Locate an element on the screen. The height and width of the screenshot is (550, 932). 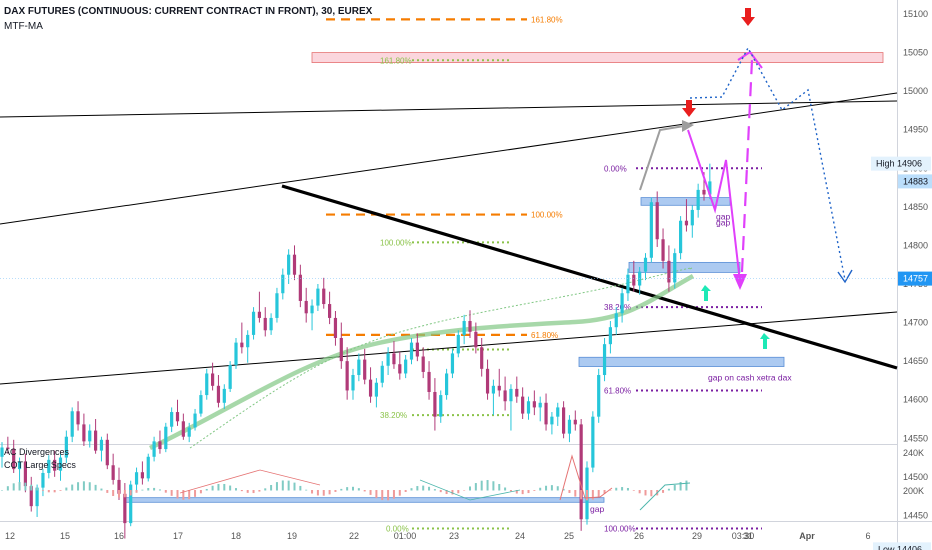
current-price-badge is located at coordinates (915, 278).